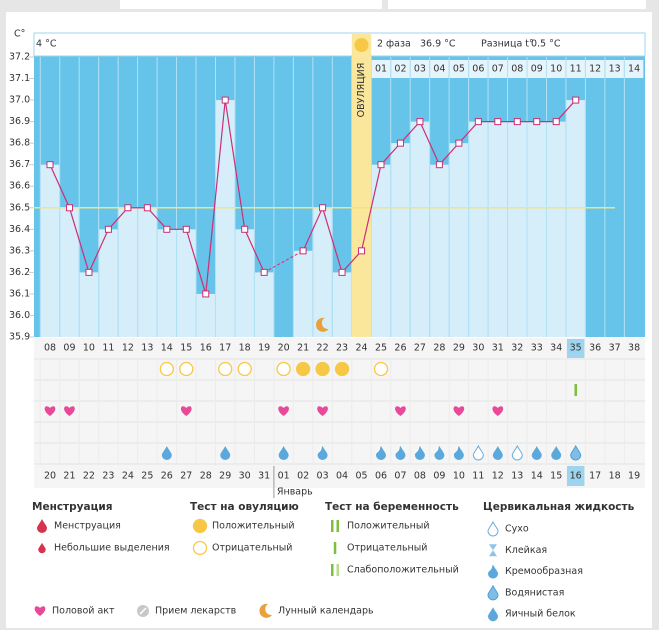  What do you see at coordinates (634, 476) in the screenshot?
I see `date-label: 19` at bounding box center [634, 476].